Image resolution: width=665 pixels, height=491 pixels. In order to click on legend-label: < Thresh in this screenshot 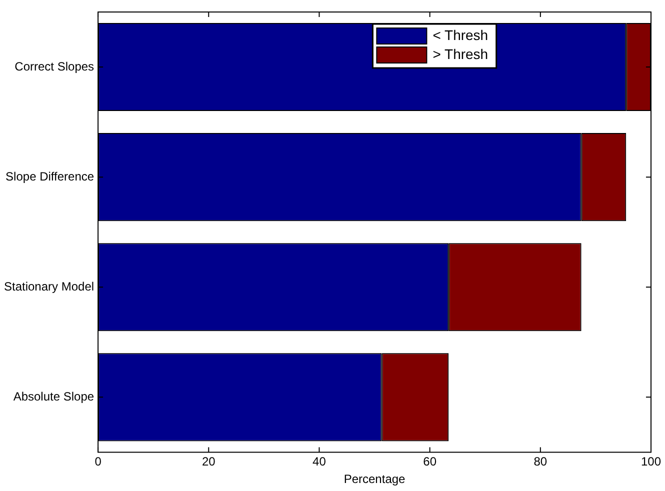, I will do `click(460, 34)`.